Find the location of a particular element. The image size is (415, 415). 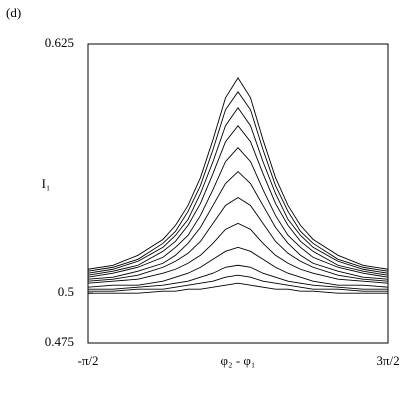

panel-label: (d) is located at coordinates (13, 12).